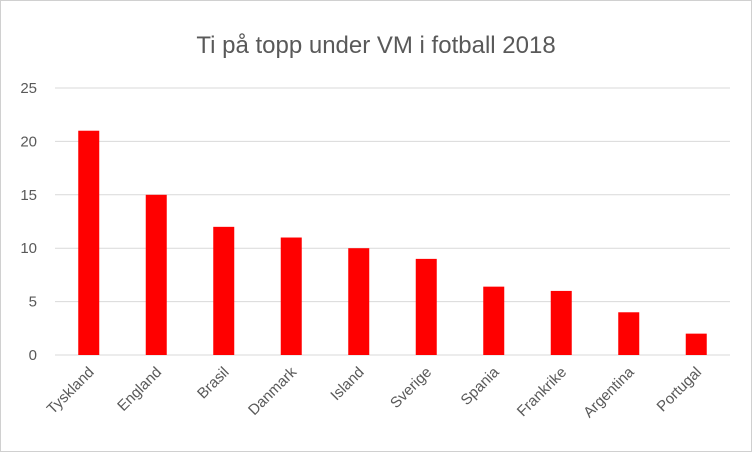 The width and height of the screenshot is (752, 452). What do you see at coordinates (213, 383) in the screenshot?
I see `category-label-brasil: Brasil` at bounding box center [213, 383].